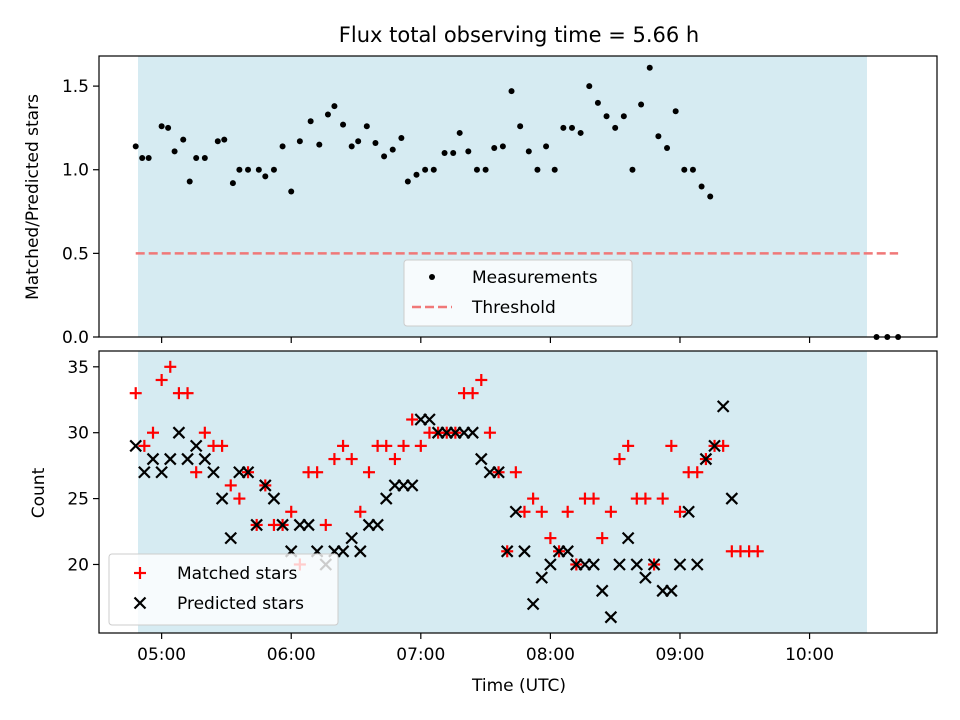  What do you see at coordinates (535, 278) in the screenshot?
I see `legend-measurements-label: Measurements` at bounding box center [535, 278].